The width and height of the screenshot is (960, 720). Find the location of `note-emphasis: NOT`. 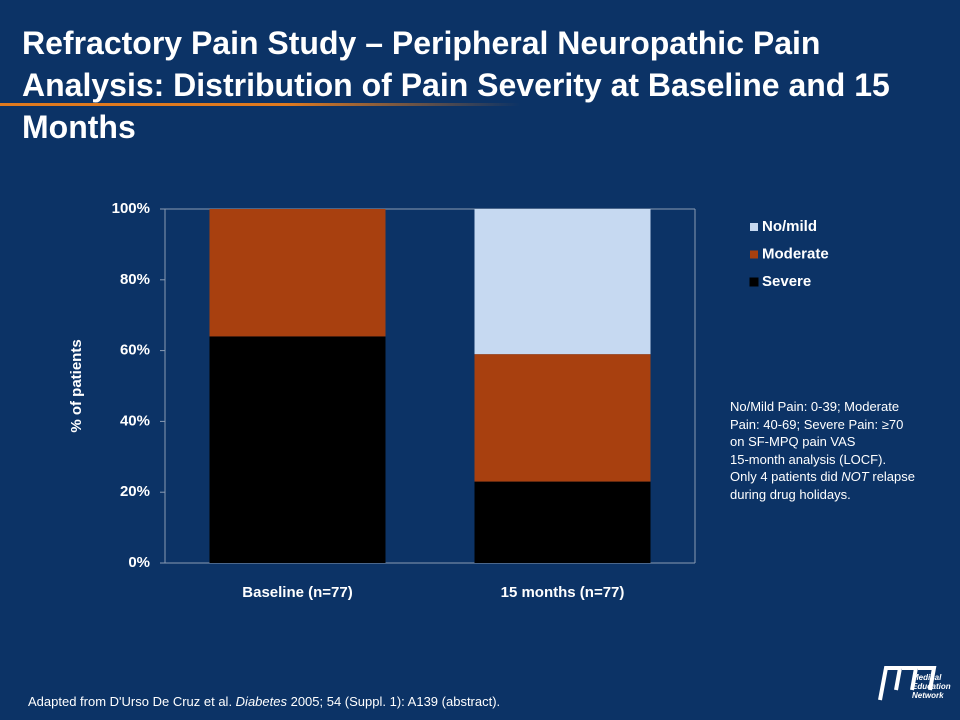

note-emphasis: NOT is located at coordinates (855, 476).